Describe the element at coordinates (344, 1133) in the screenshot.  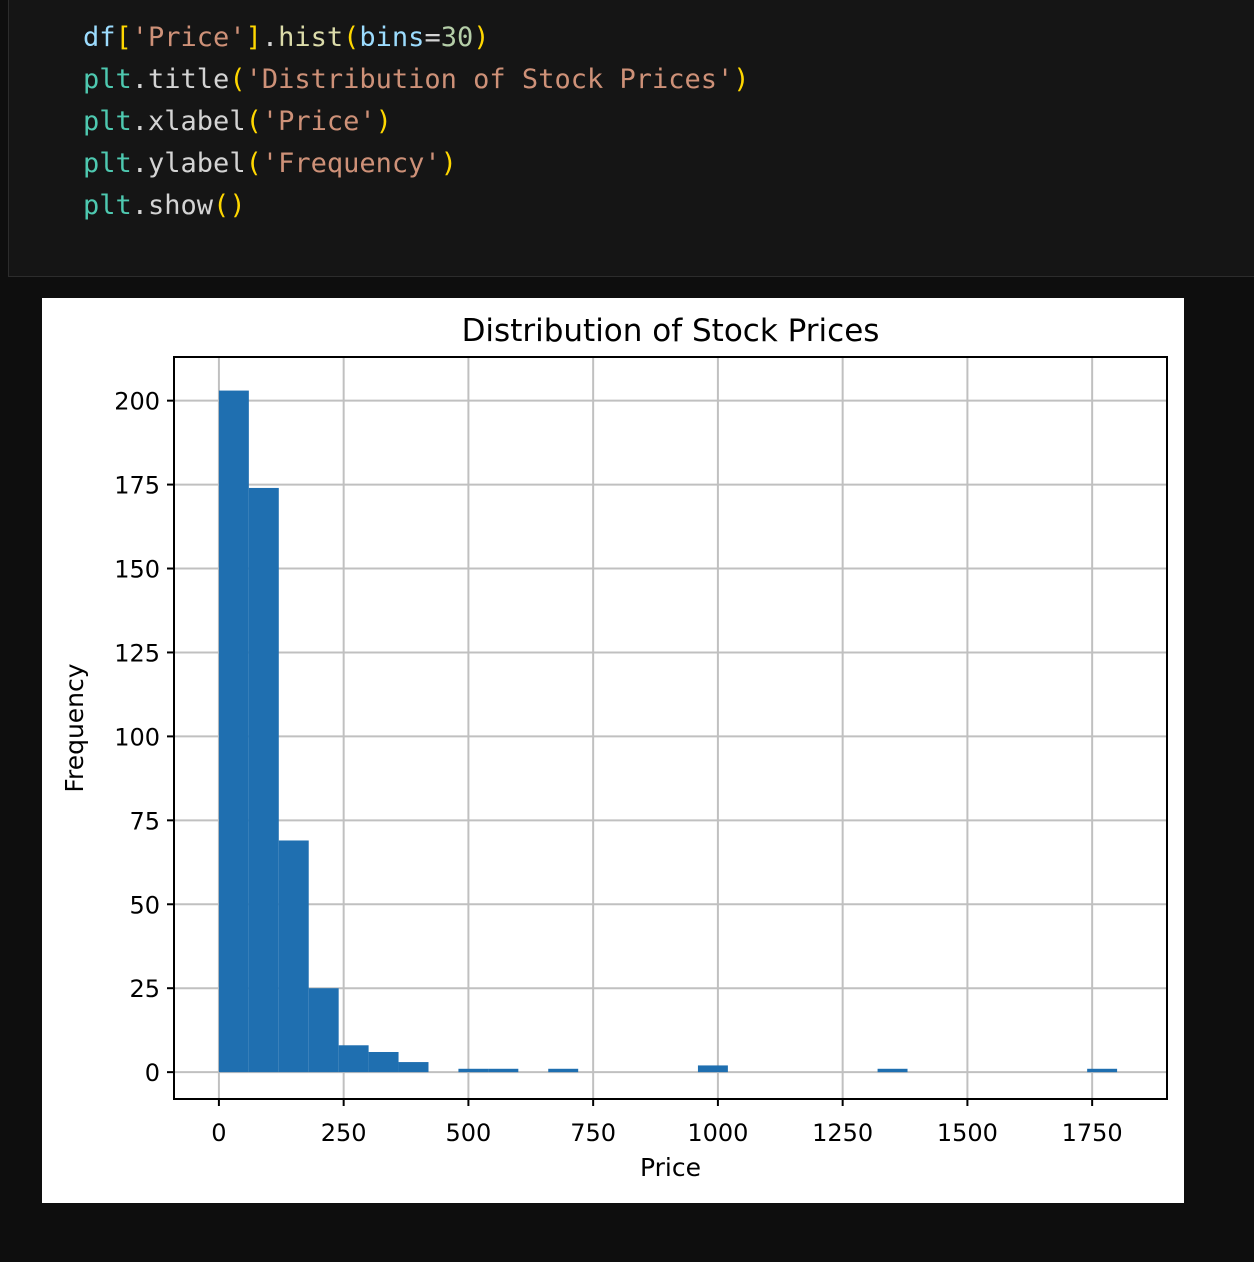
I see `x-tick-label: 250` at that location.